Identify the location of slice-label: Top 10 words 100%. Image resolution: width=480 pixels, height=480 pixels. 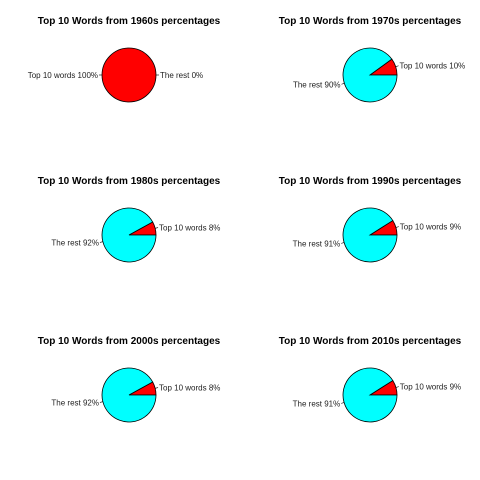
(63, 75).